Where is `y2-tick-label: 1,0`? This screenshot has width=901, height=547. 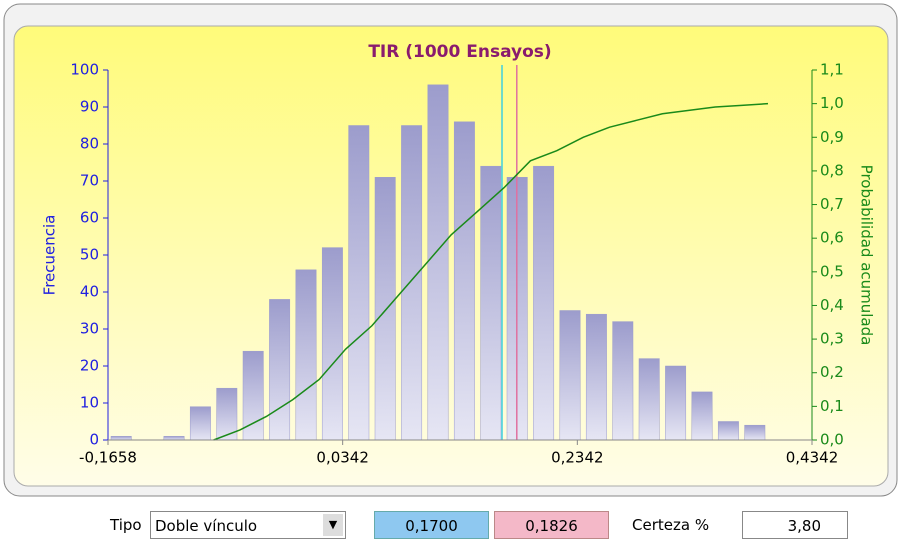 y2-tick-label: 1,0 is located at coordinates (832, 103).